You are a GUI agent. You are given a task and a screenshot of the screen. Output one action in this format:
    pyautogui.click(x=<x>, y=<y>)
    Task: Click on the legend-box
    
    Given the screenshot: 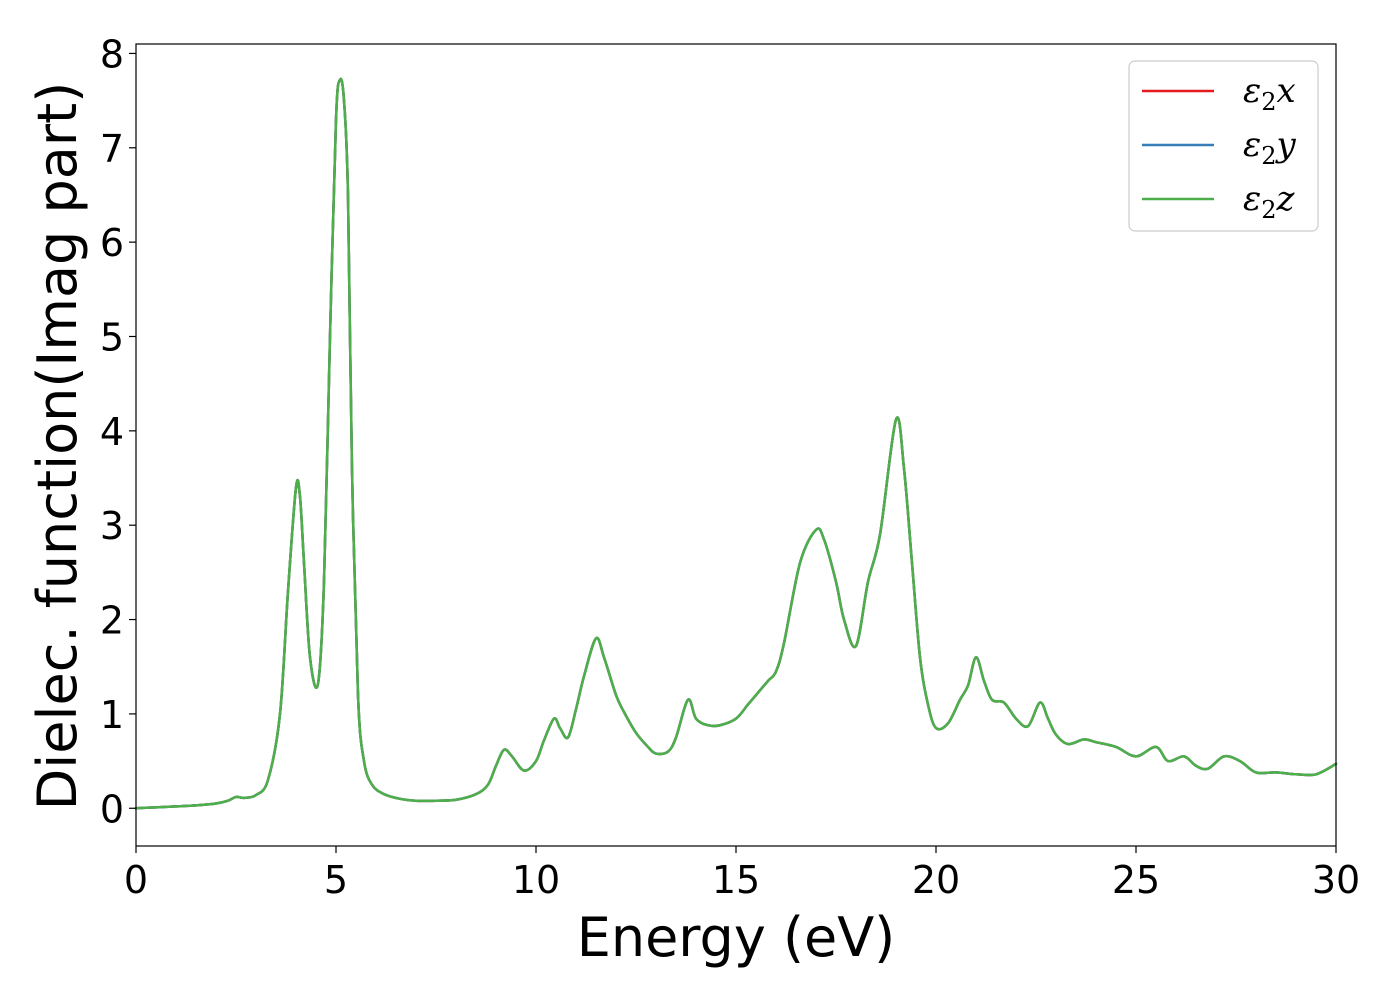 What is the action you would take?
    pyautogui.click(x=1223, y=146)
    